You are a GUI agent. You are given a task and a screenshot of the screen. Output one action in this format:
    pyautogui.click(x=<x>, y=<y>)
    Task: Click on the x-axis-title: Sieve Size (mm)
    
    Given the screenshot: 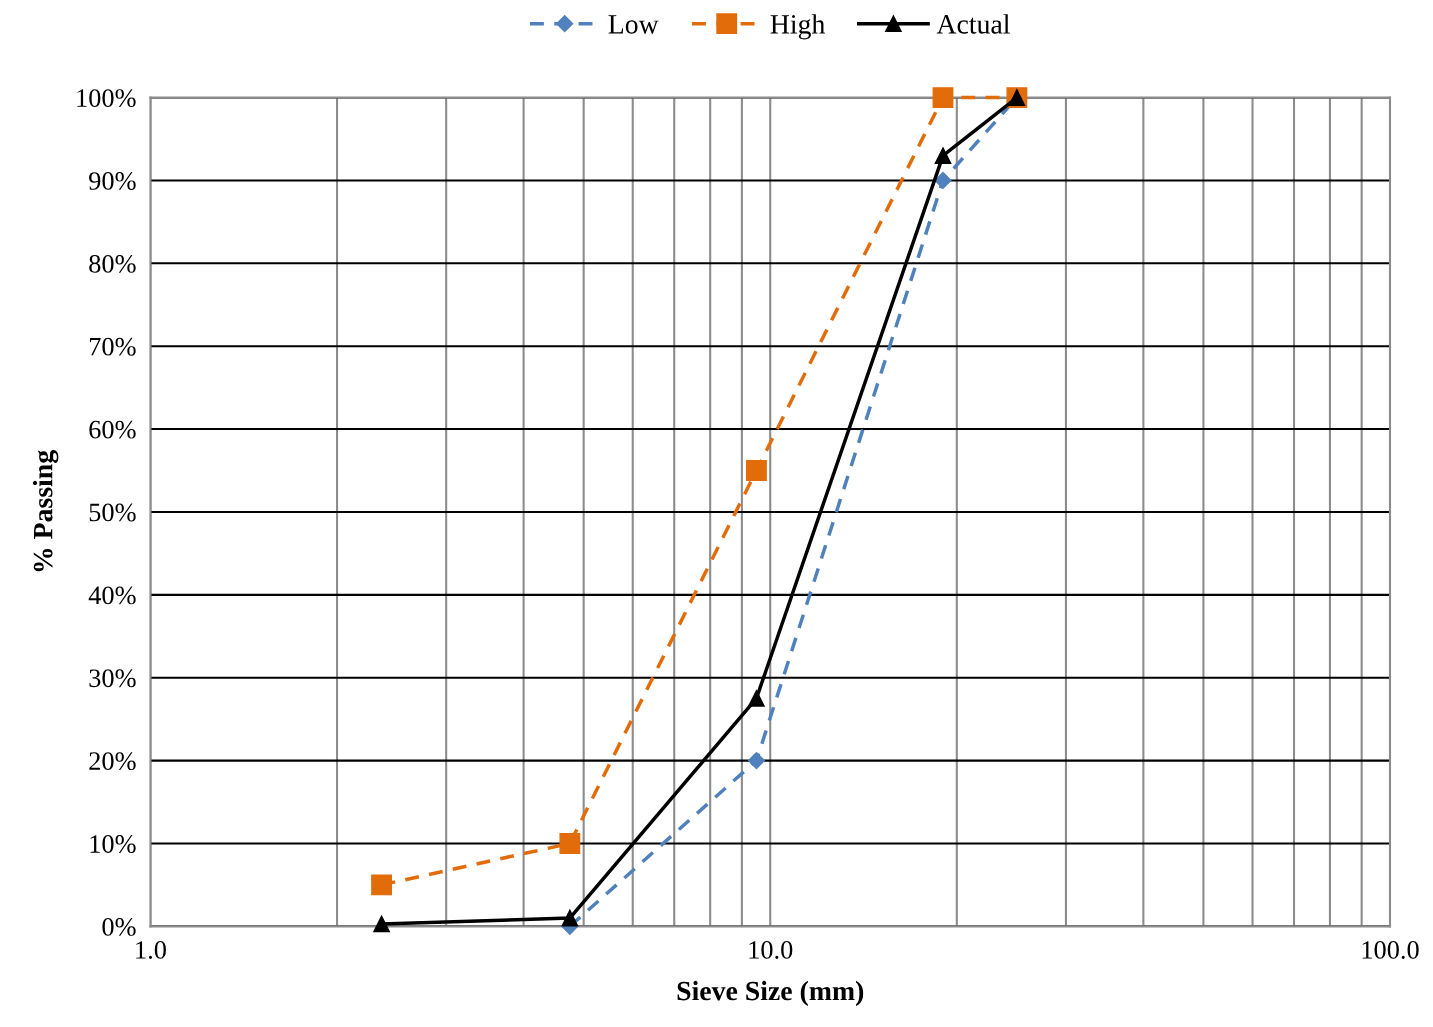 What is the action you would take?
    pyautogui.click(x=770, y=993)
    